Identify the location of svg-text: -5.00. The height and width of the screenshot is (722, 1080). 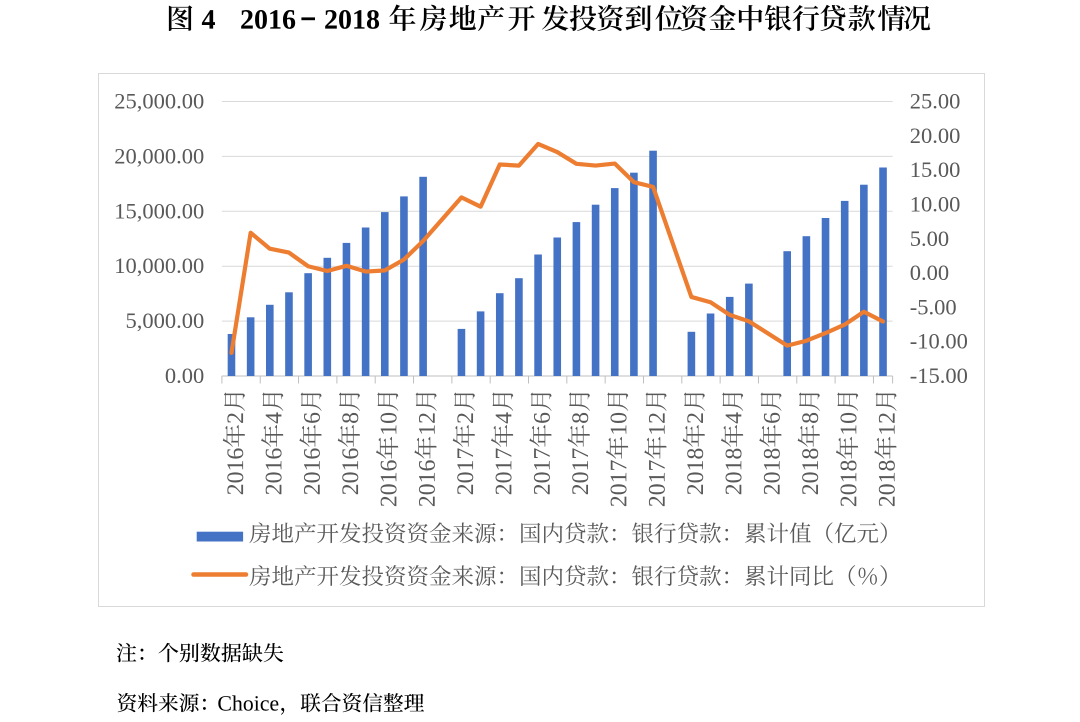
(933, 306).